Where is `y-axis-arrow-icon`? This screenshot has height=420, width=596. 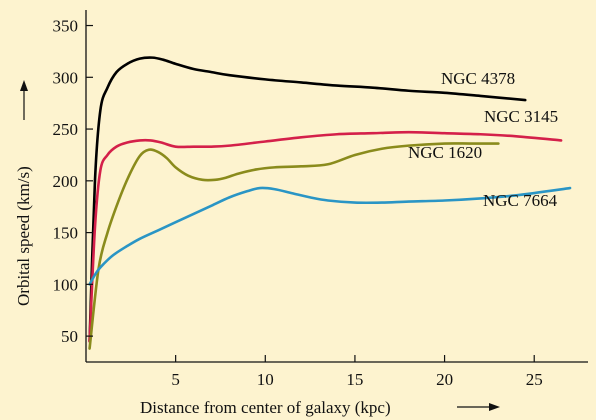
y-axis-arrow-icon is located at coordinates (24, 100).